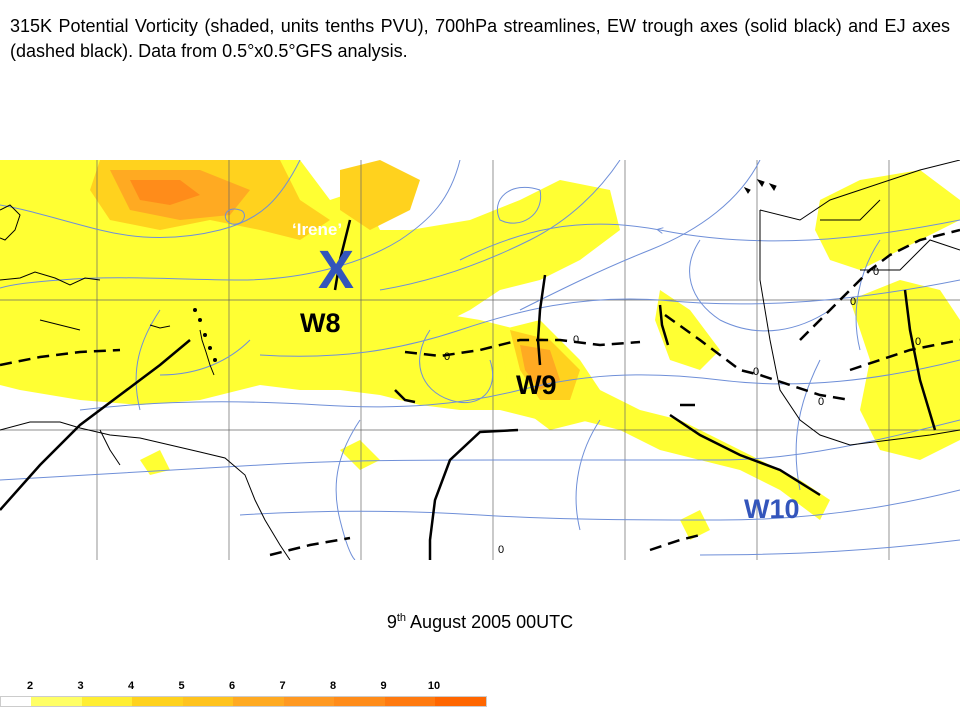 The width and height of the screenshot is (960, 720). I want to click on date-caption: 9th August 2005 00UTC, so click(480, 622).